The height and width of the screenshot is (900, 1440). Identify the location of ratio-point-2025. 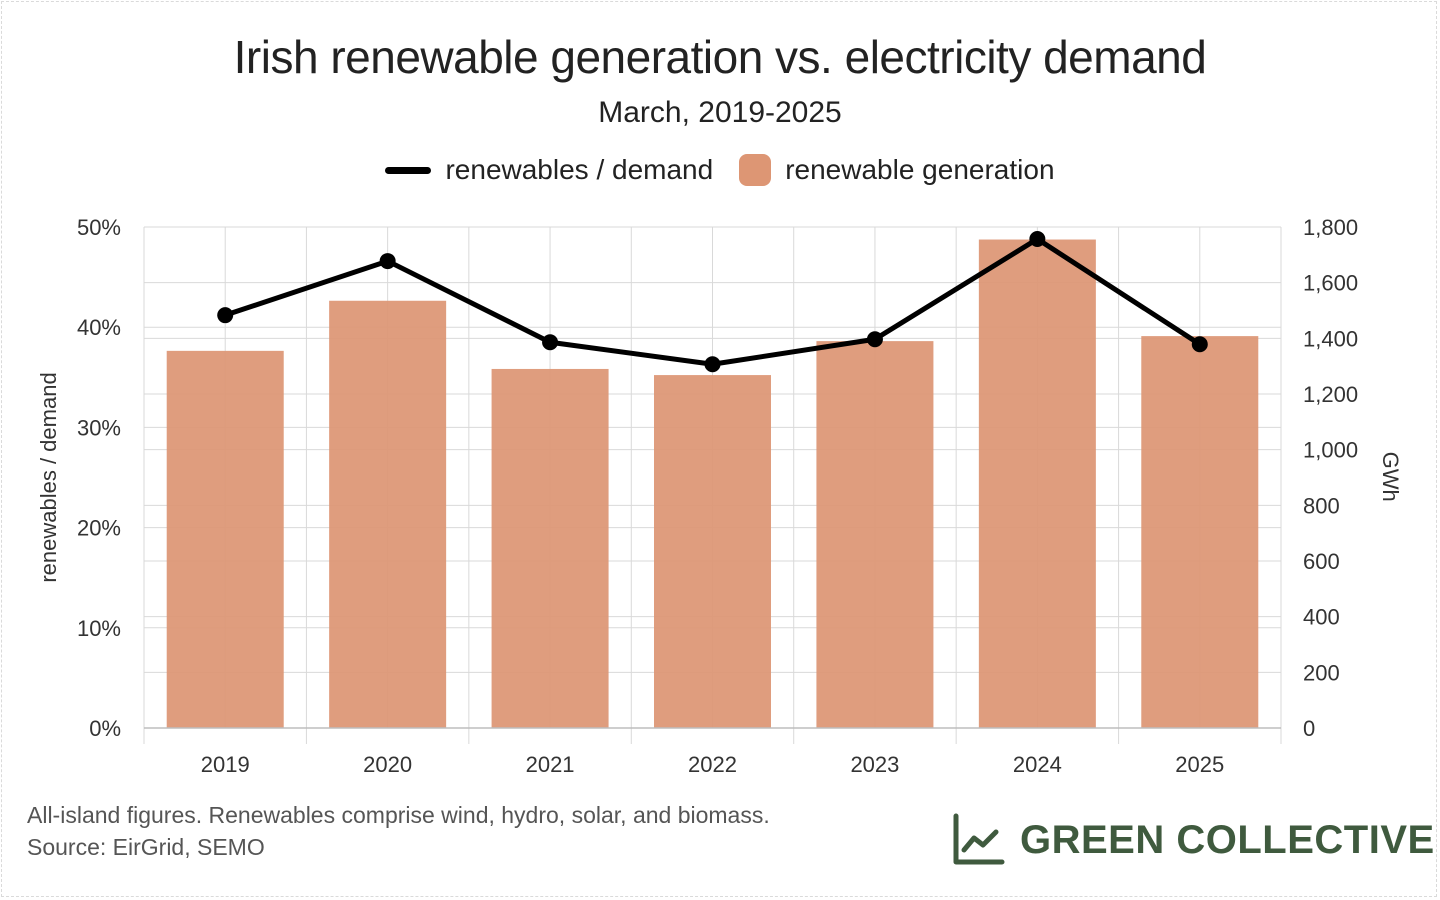
(1199, 344).